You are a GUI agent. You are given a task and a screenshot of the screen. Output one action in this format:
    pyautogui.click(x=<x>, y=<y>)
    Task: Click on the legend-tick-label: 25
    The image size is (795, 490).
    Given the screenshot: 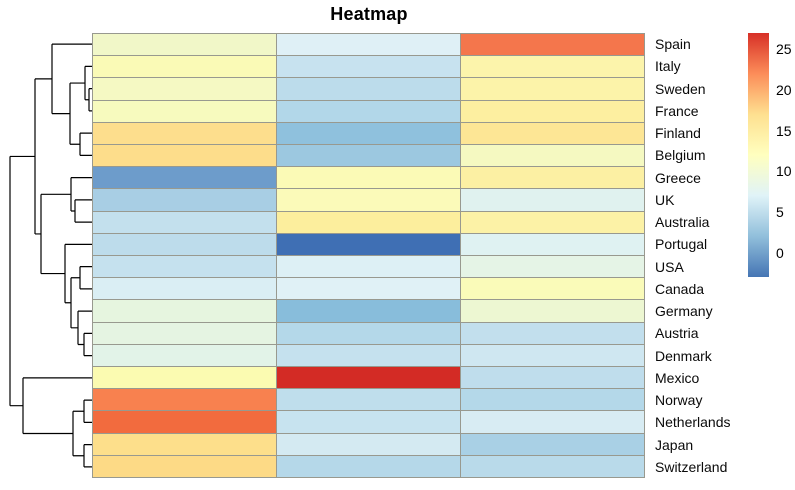 What is the action you would take?
    pyautogui.click(x=784, y=49)
    